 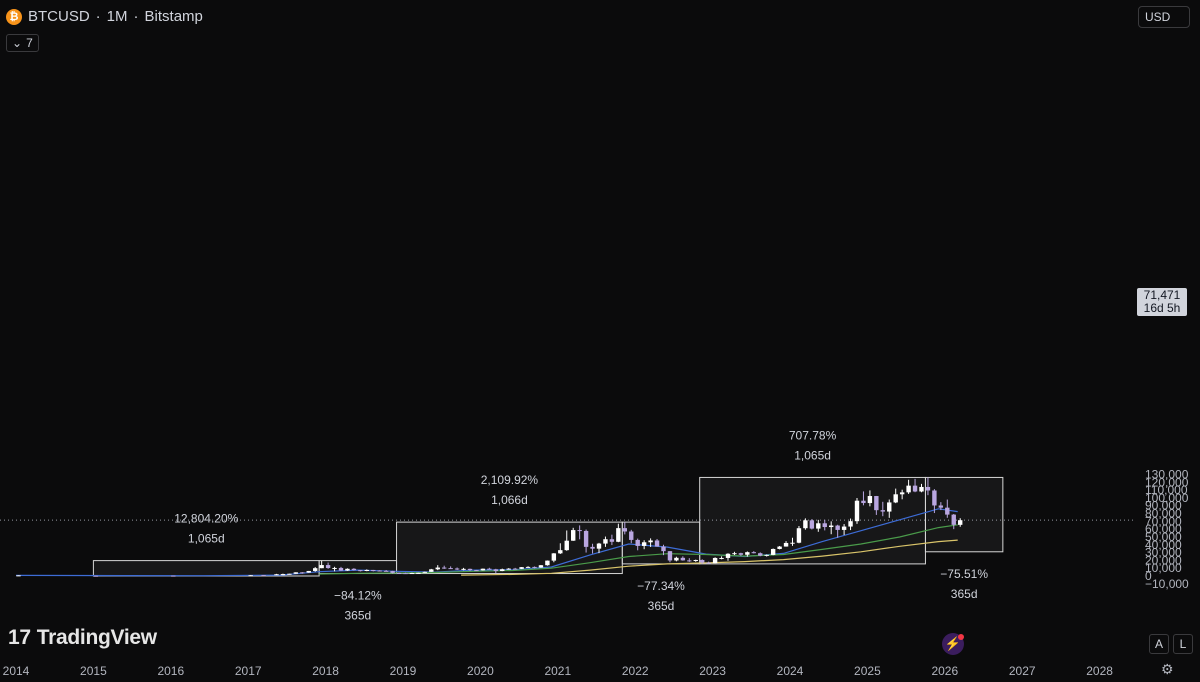 I want to click on currency-selector: USD, so click(x=1164, y=17).